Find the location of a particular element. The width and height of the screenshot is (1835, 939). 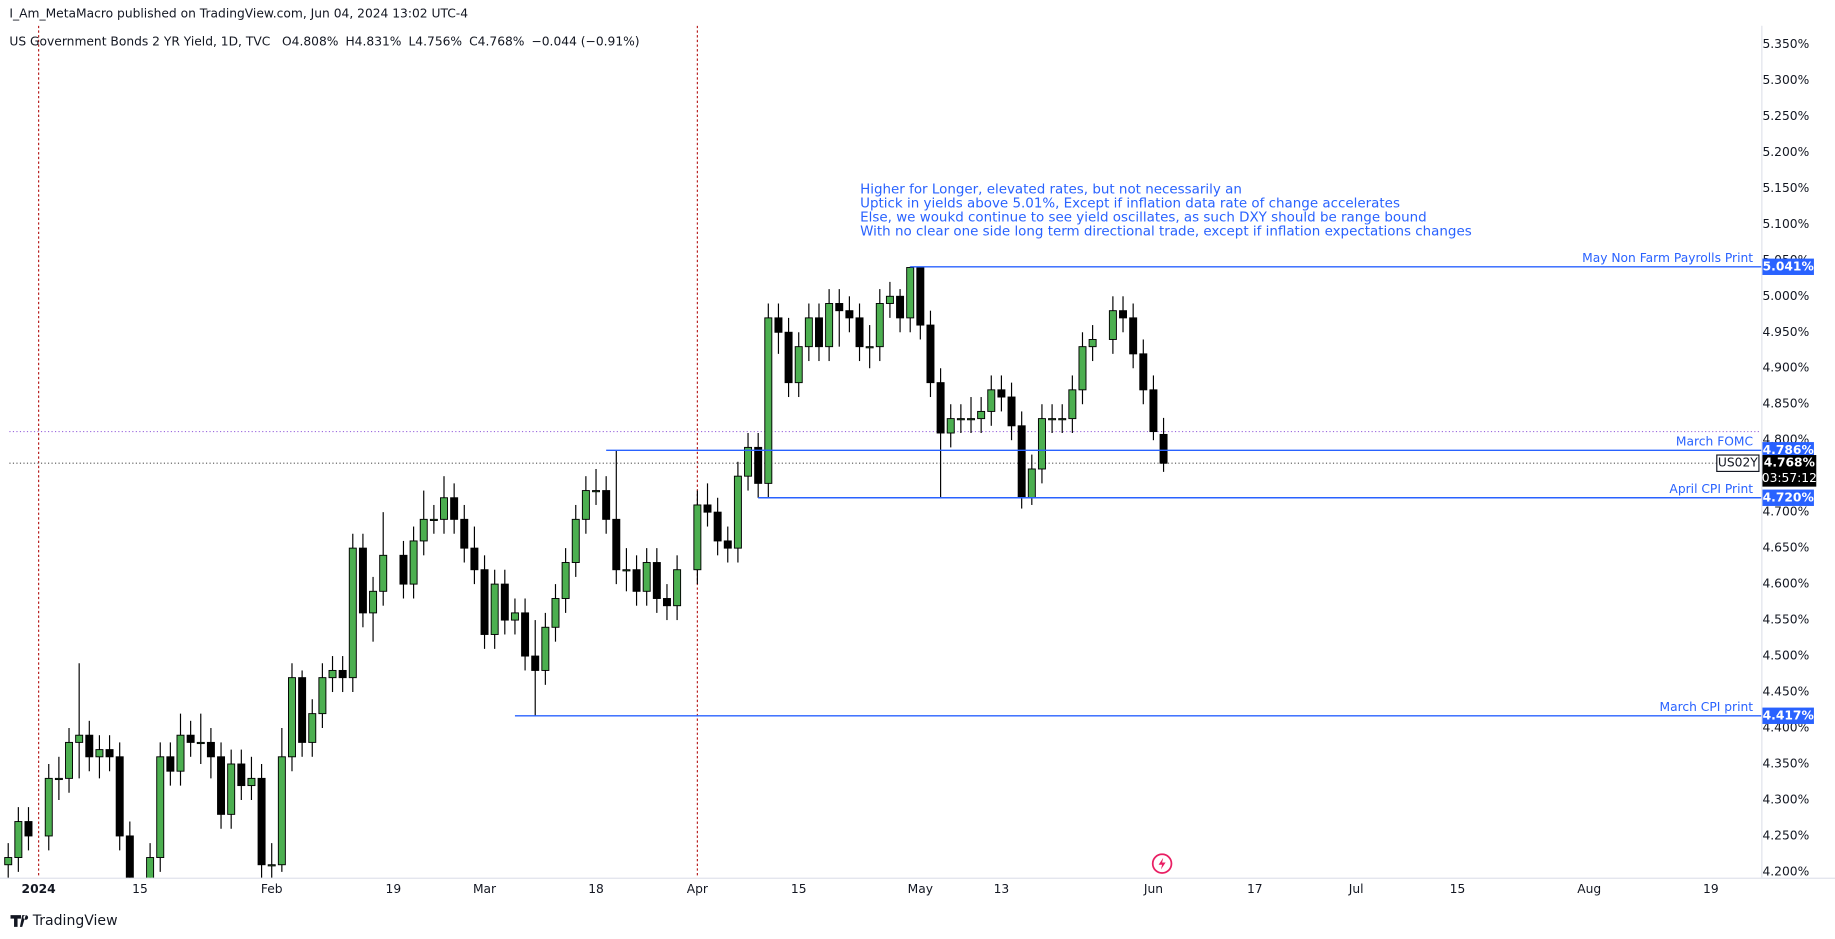

y-tick-label: 5.300% is located at coordinates (1785, 80).